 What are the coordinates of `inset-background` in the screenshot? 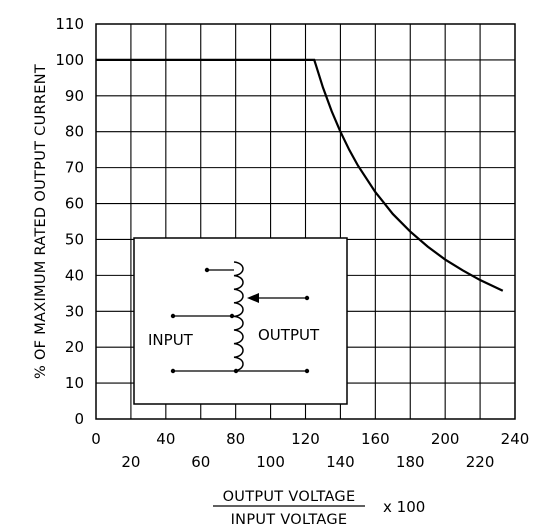 It's located at (240, 321).